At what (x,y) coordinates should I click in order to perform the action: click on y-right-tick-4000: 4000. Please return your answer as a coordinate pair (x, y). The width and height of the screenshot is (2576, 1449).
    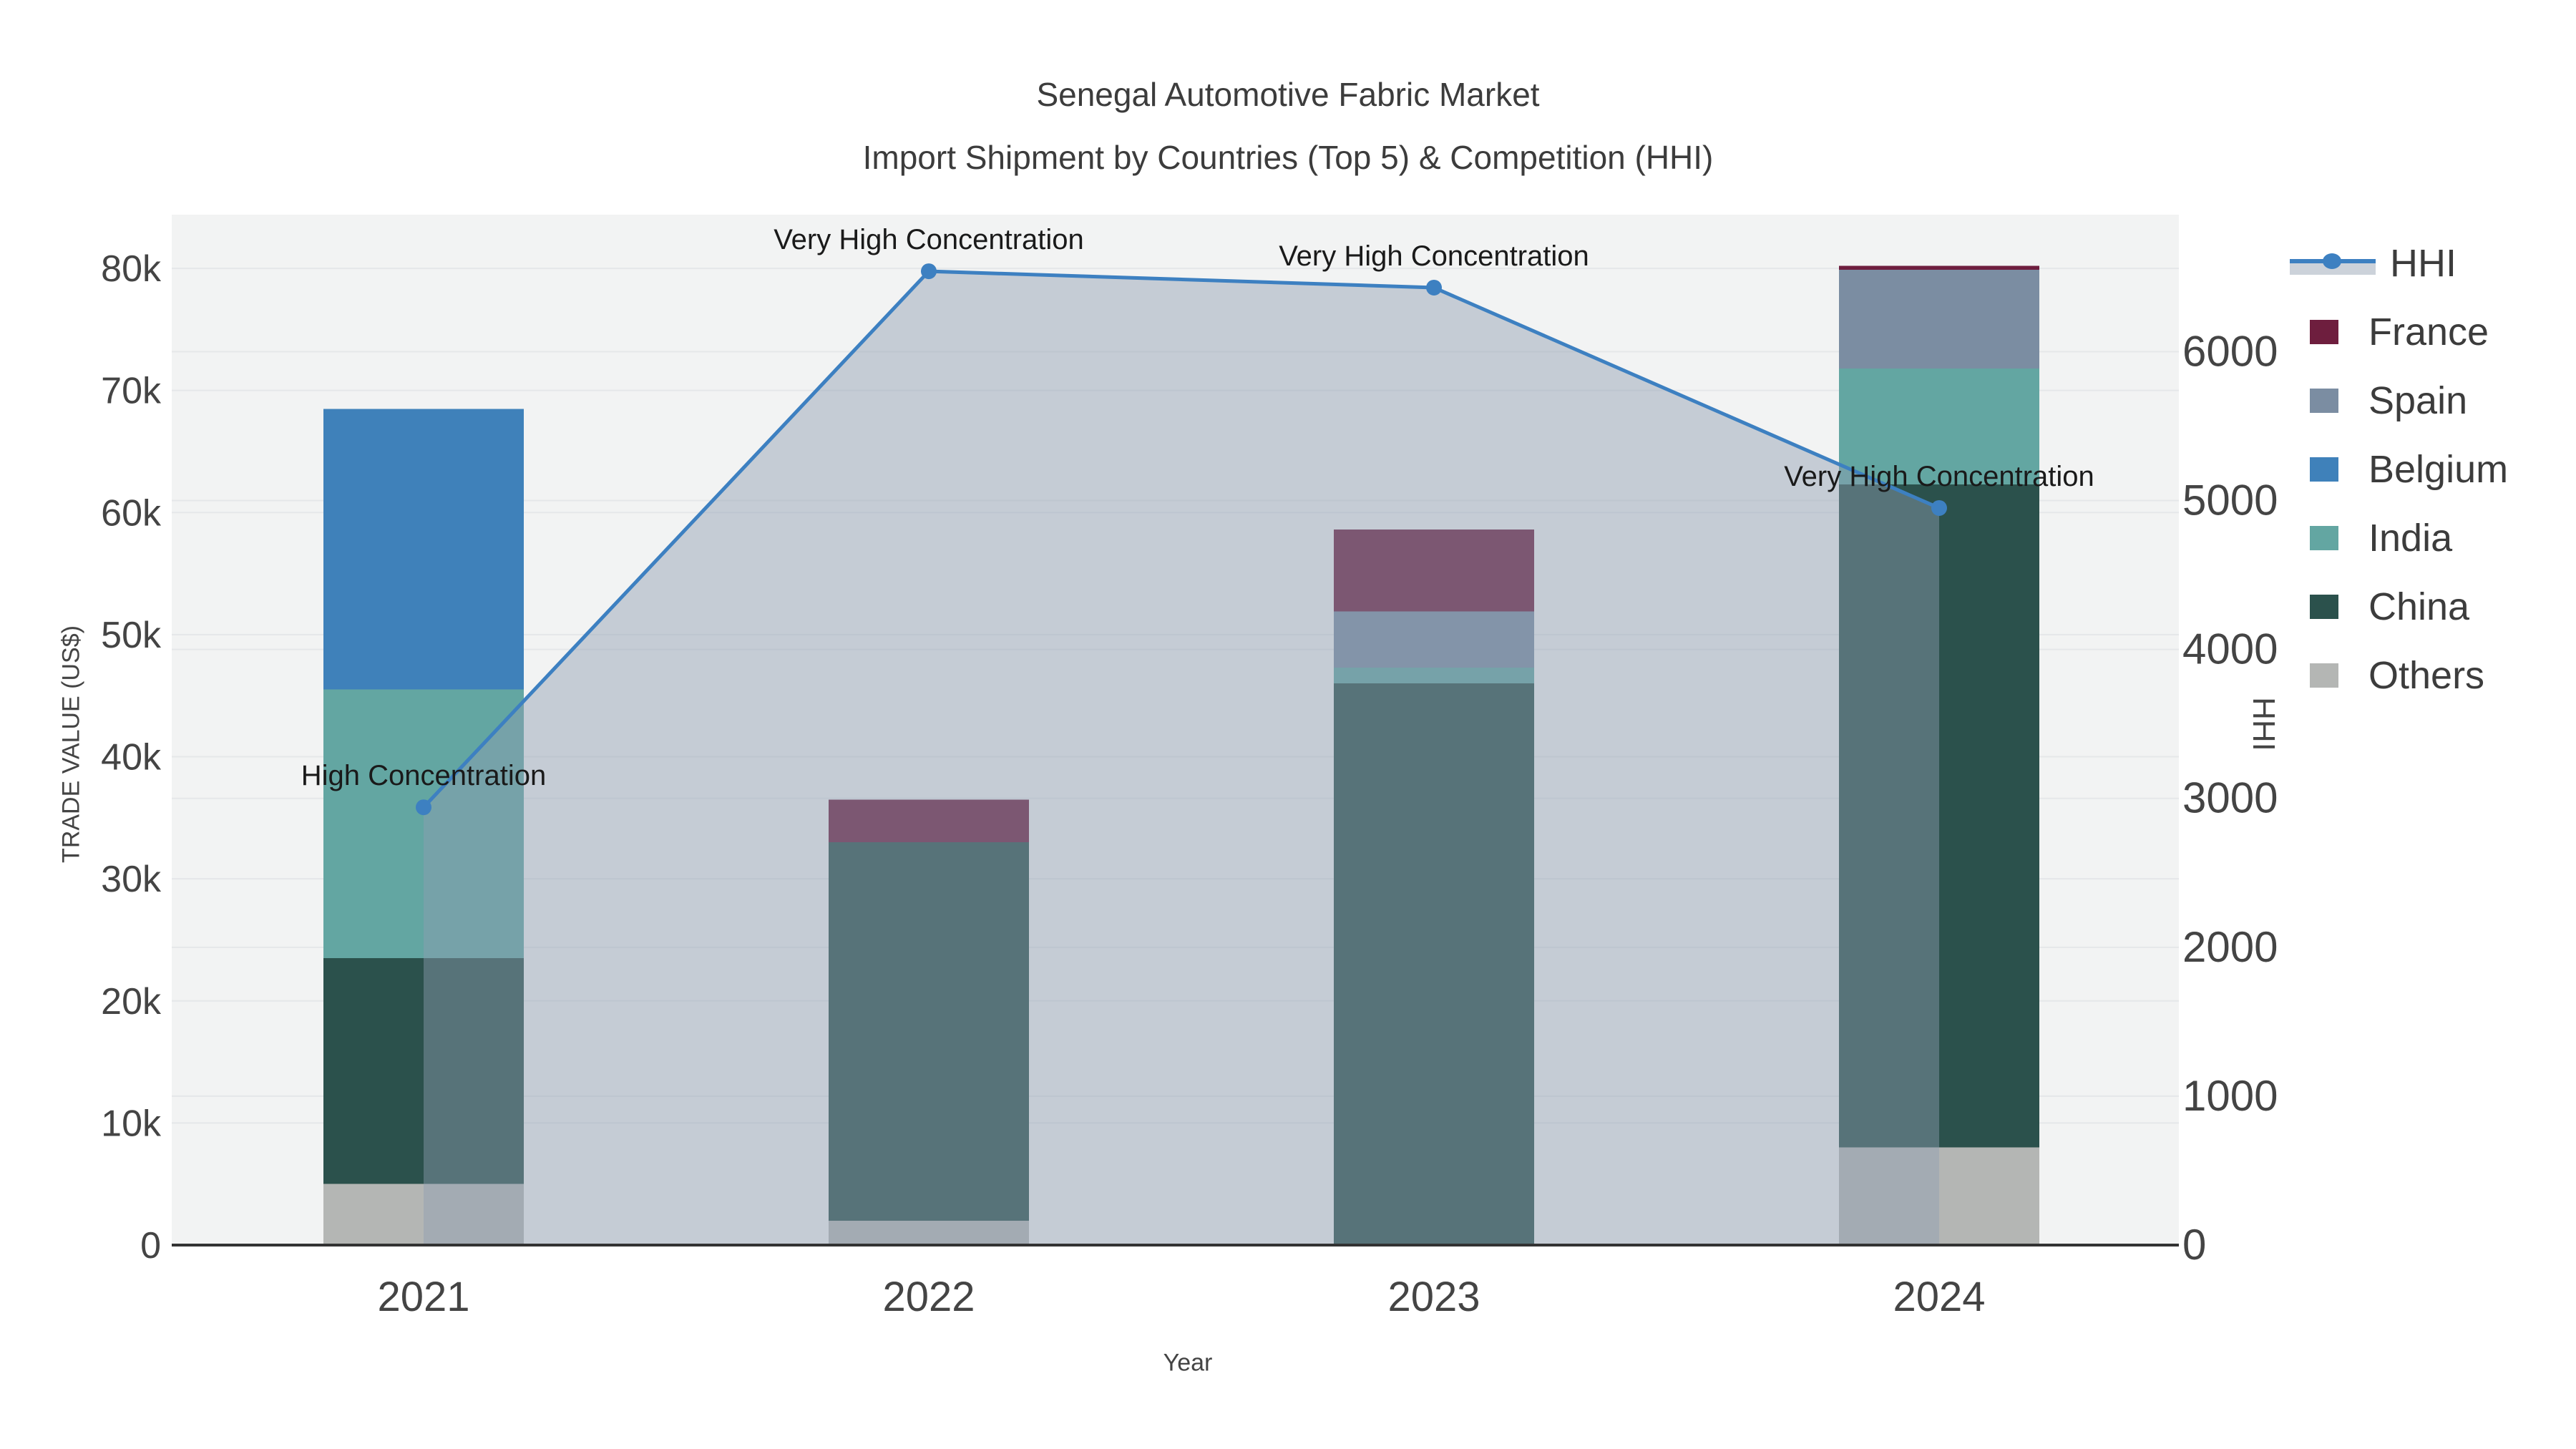
    Looking at the image, I should click on (2230, 649).